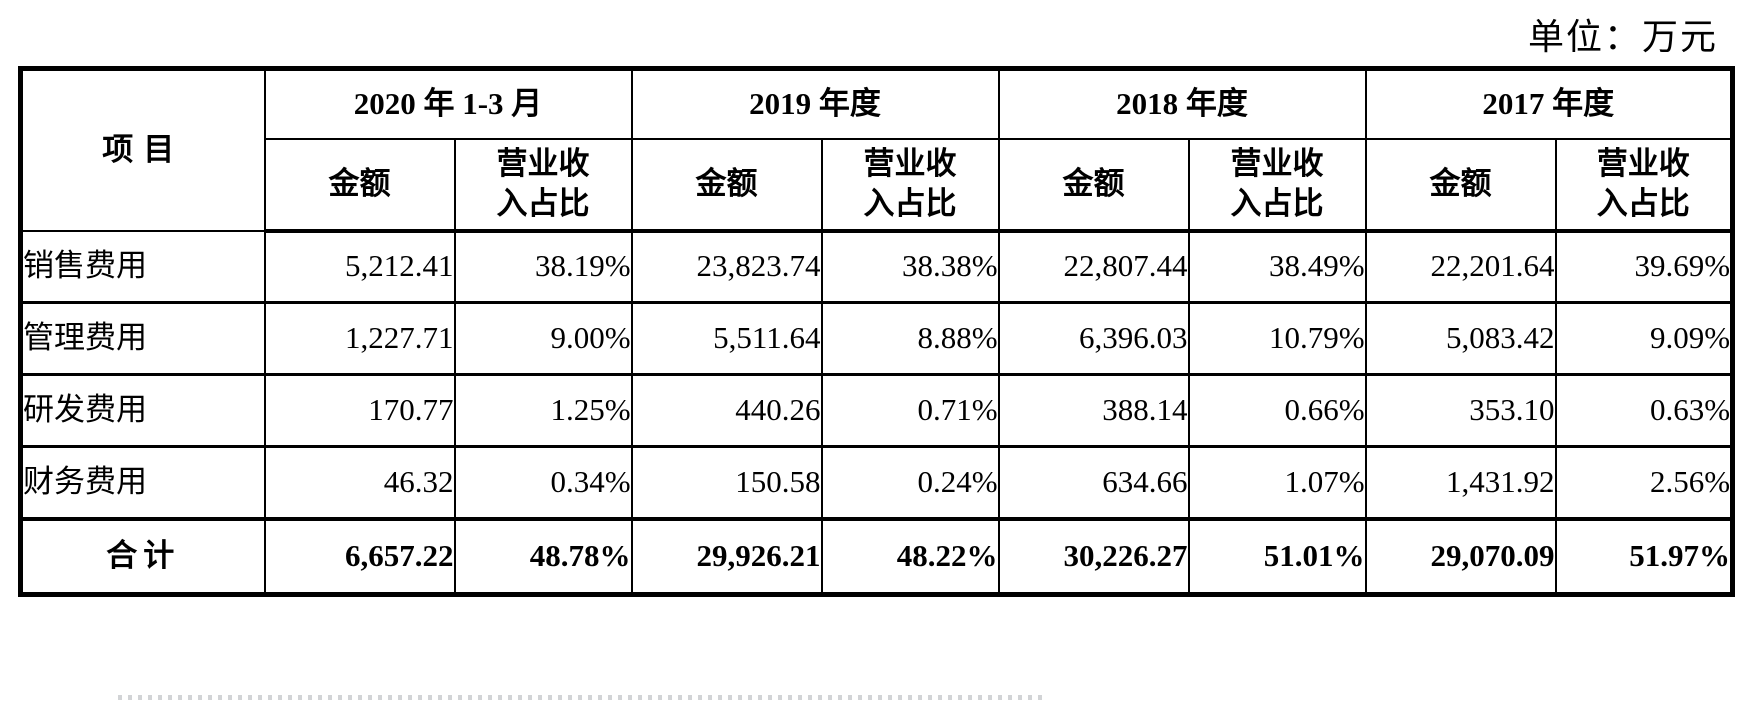 This screenshot has height=702, width=1760. Describe the element at coordinates (1093, 556) in the screenshot. I see `table-cell-total: 30,226.27` at that location.